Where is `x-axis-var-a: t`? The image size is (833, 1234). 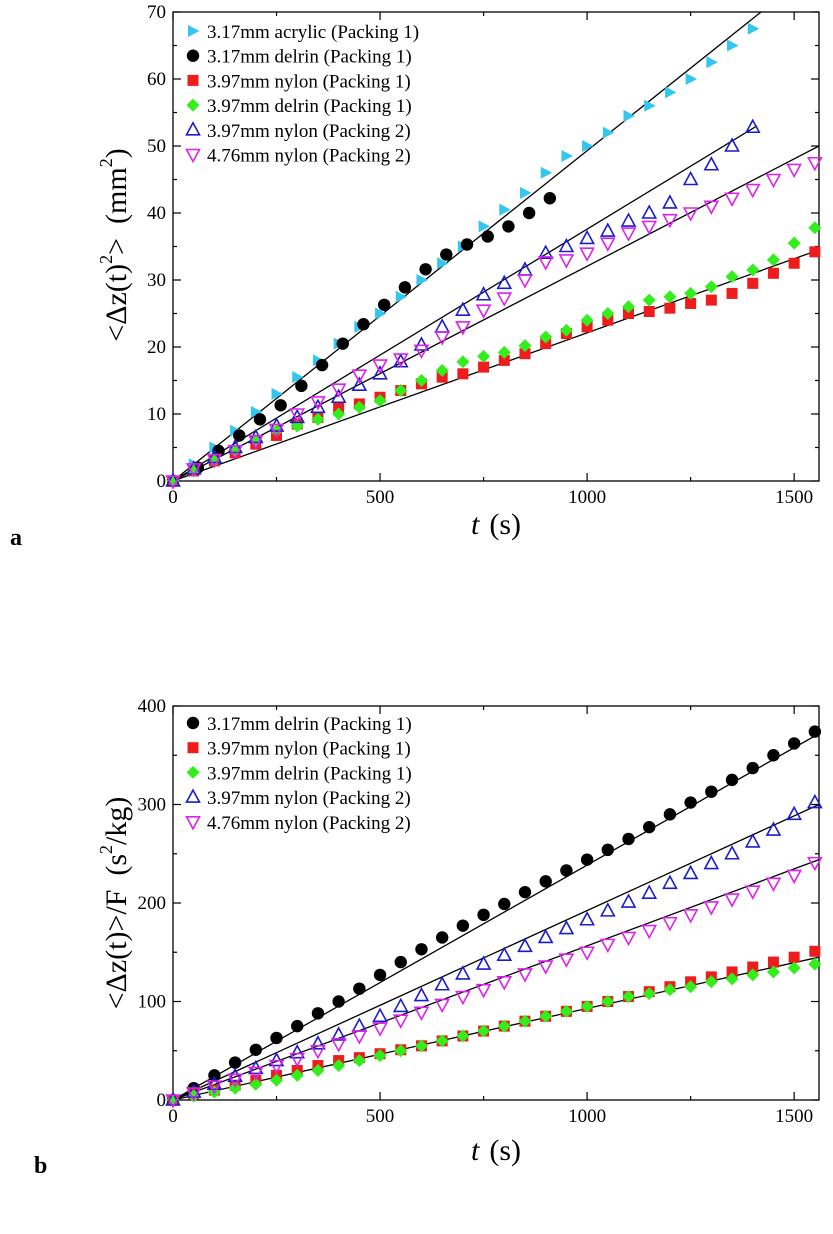 x-axis-var-a: t is located at coordinates (475, 524).